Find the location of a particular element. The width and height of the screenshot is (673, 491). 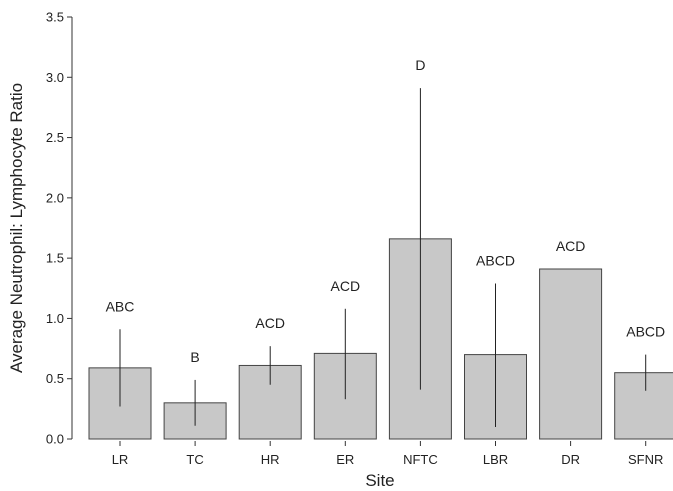

y-tick-label: 0.0 is located at coordinates (55, 439).